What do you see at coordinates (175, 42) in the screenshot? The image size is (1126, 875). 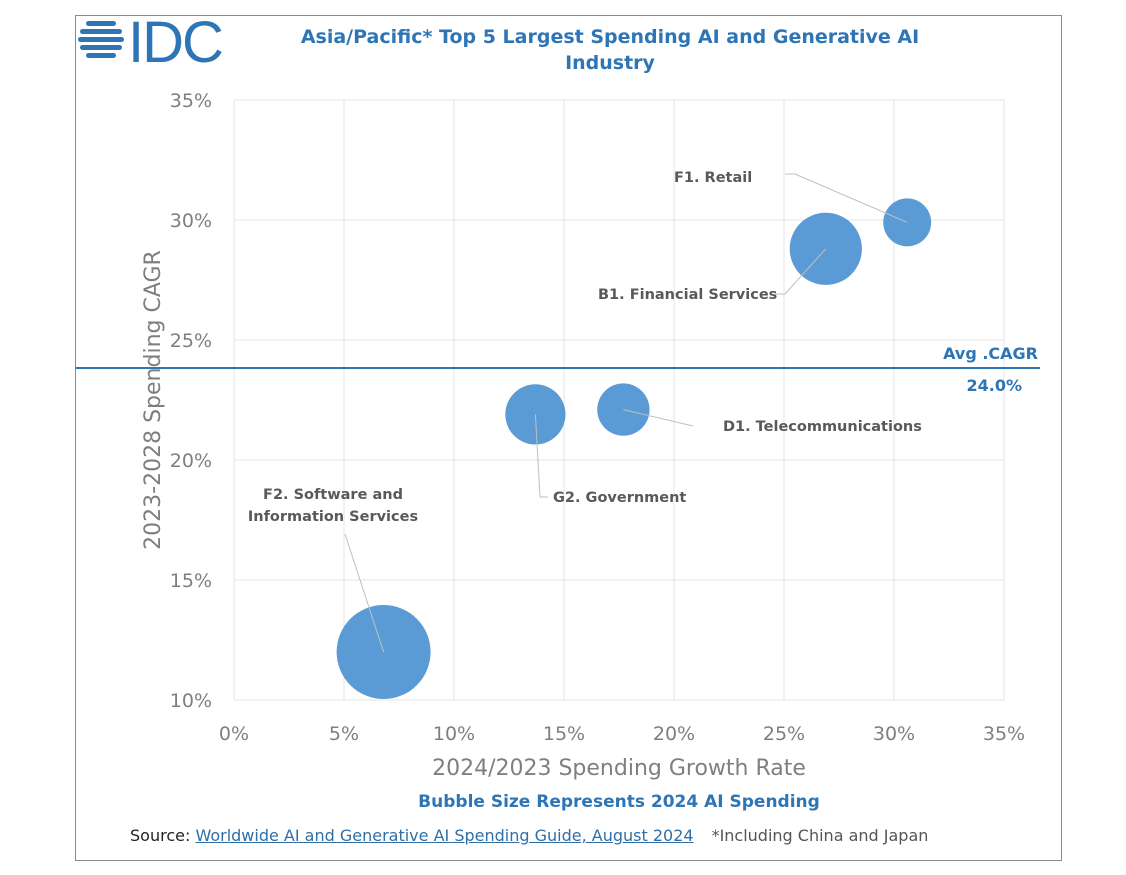 I see `svg-text: IDC` at bounding box center [175, 42].